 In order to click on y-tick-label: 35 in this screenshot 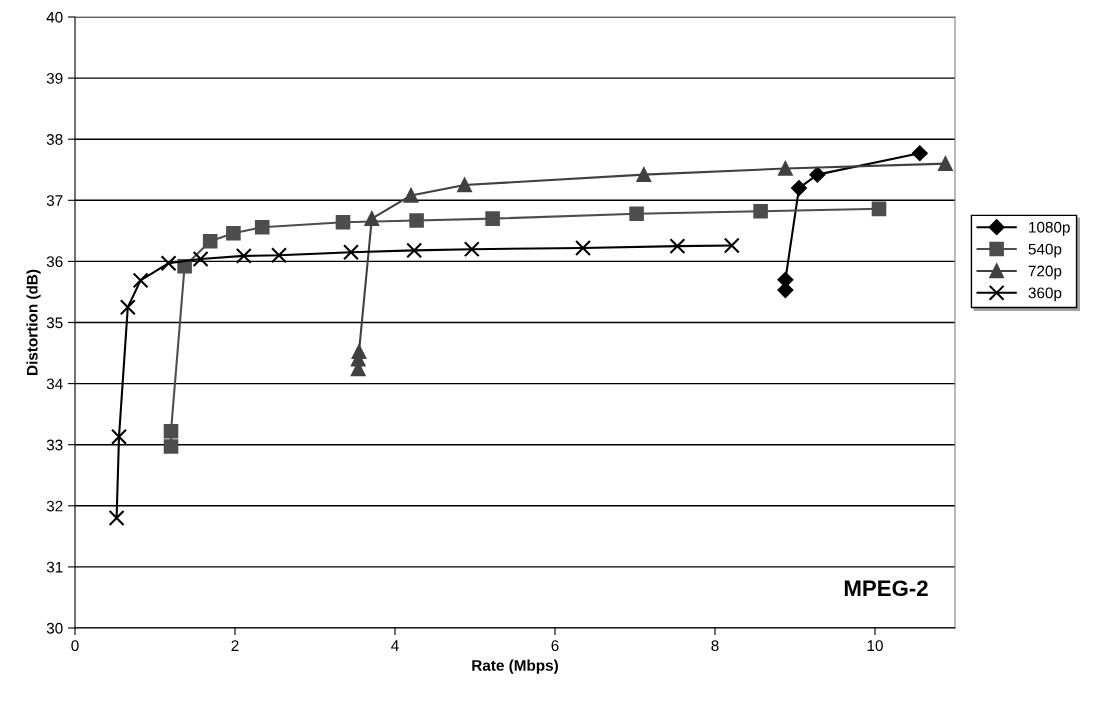, I will do `click(54, 323)`.